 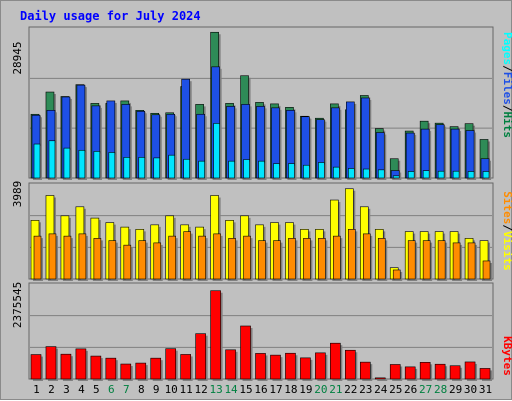 I want to click on x-tick-label: 29, so click(x=455, y=389).